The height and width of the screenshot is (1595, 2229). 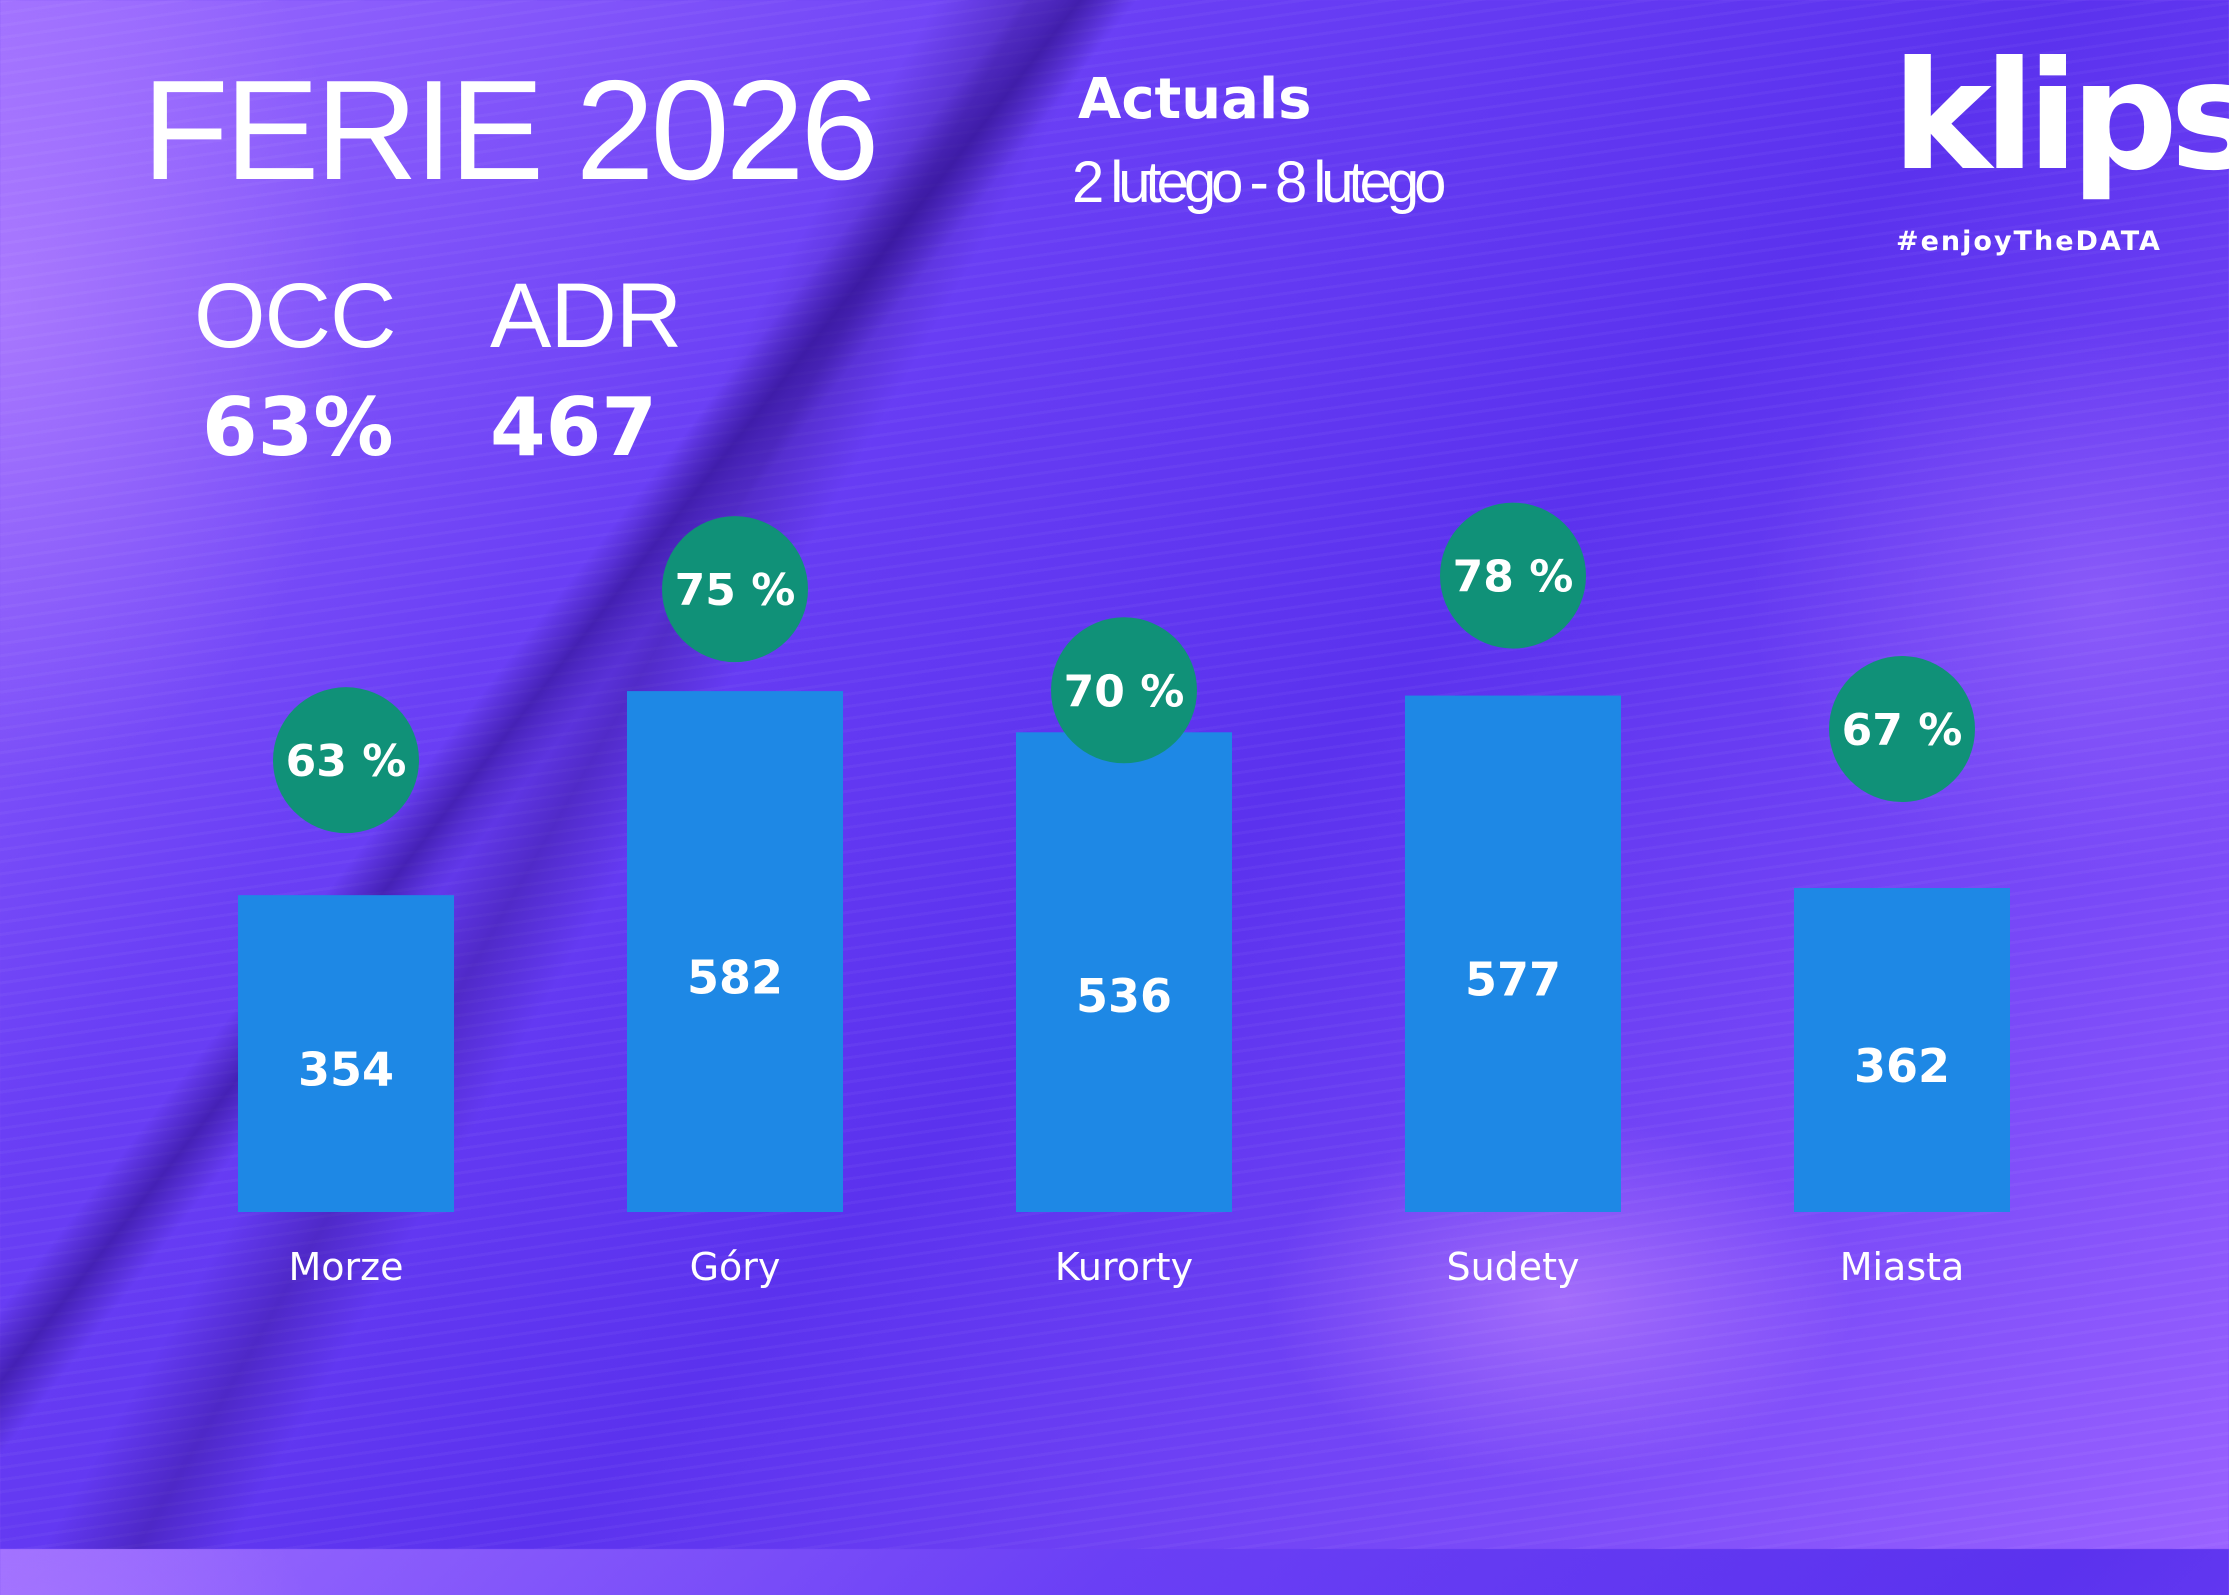 What do you see at coordinates (1512, 1267) in the screenshot?
I see `category-label: Sudety` at bounding box center [1512, 1267].